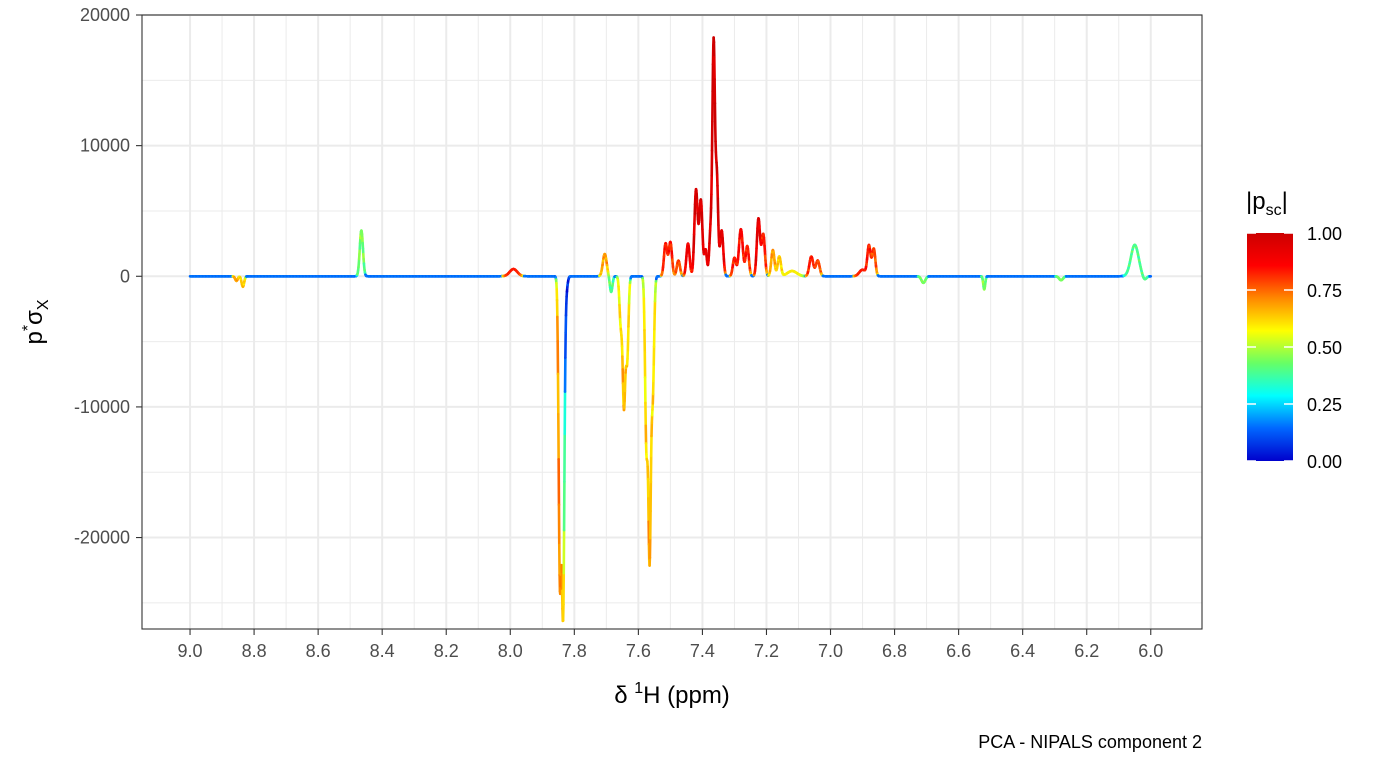  I want to click on x-tick-label: 8.0, so click(510, 651).